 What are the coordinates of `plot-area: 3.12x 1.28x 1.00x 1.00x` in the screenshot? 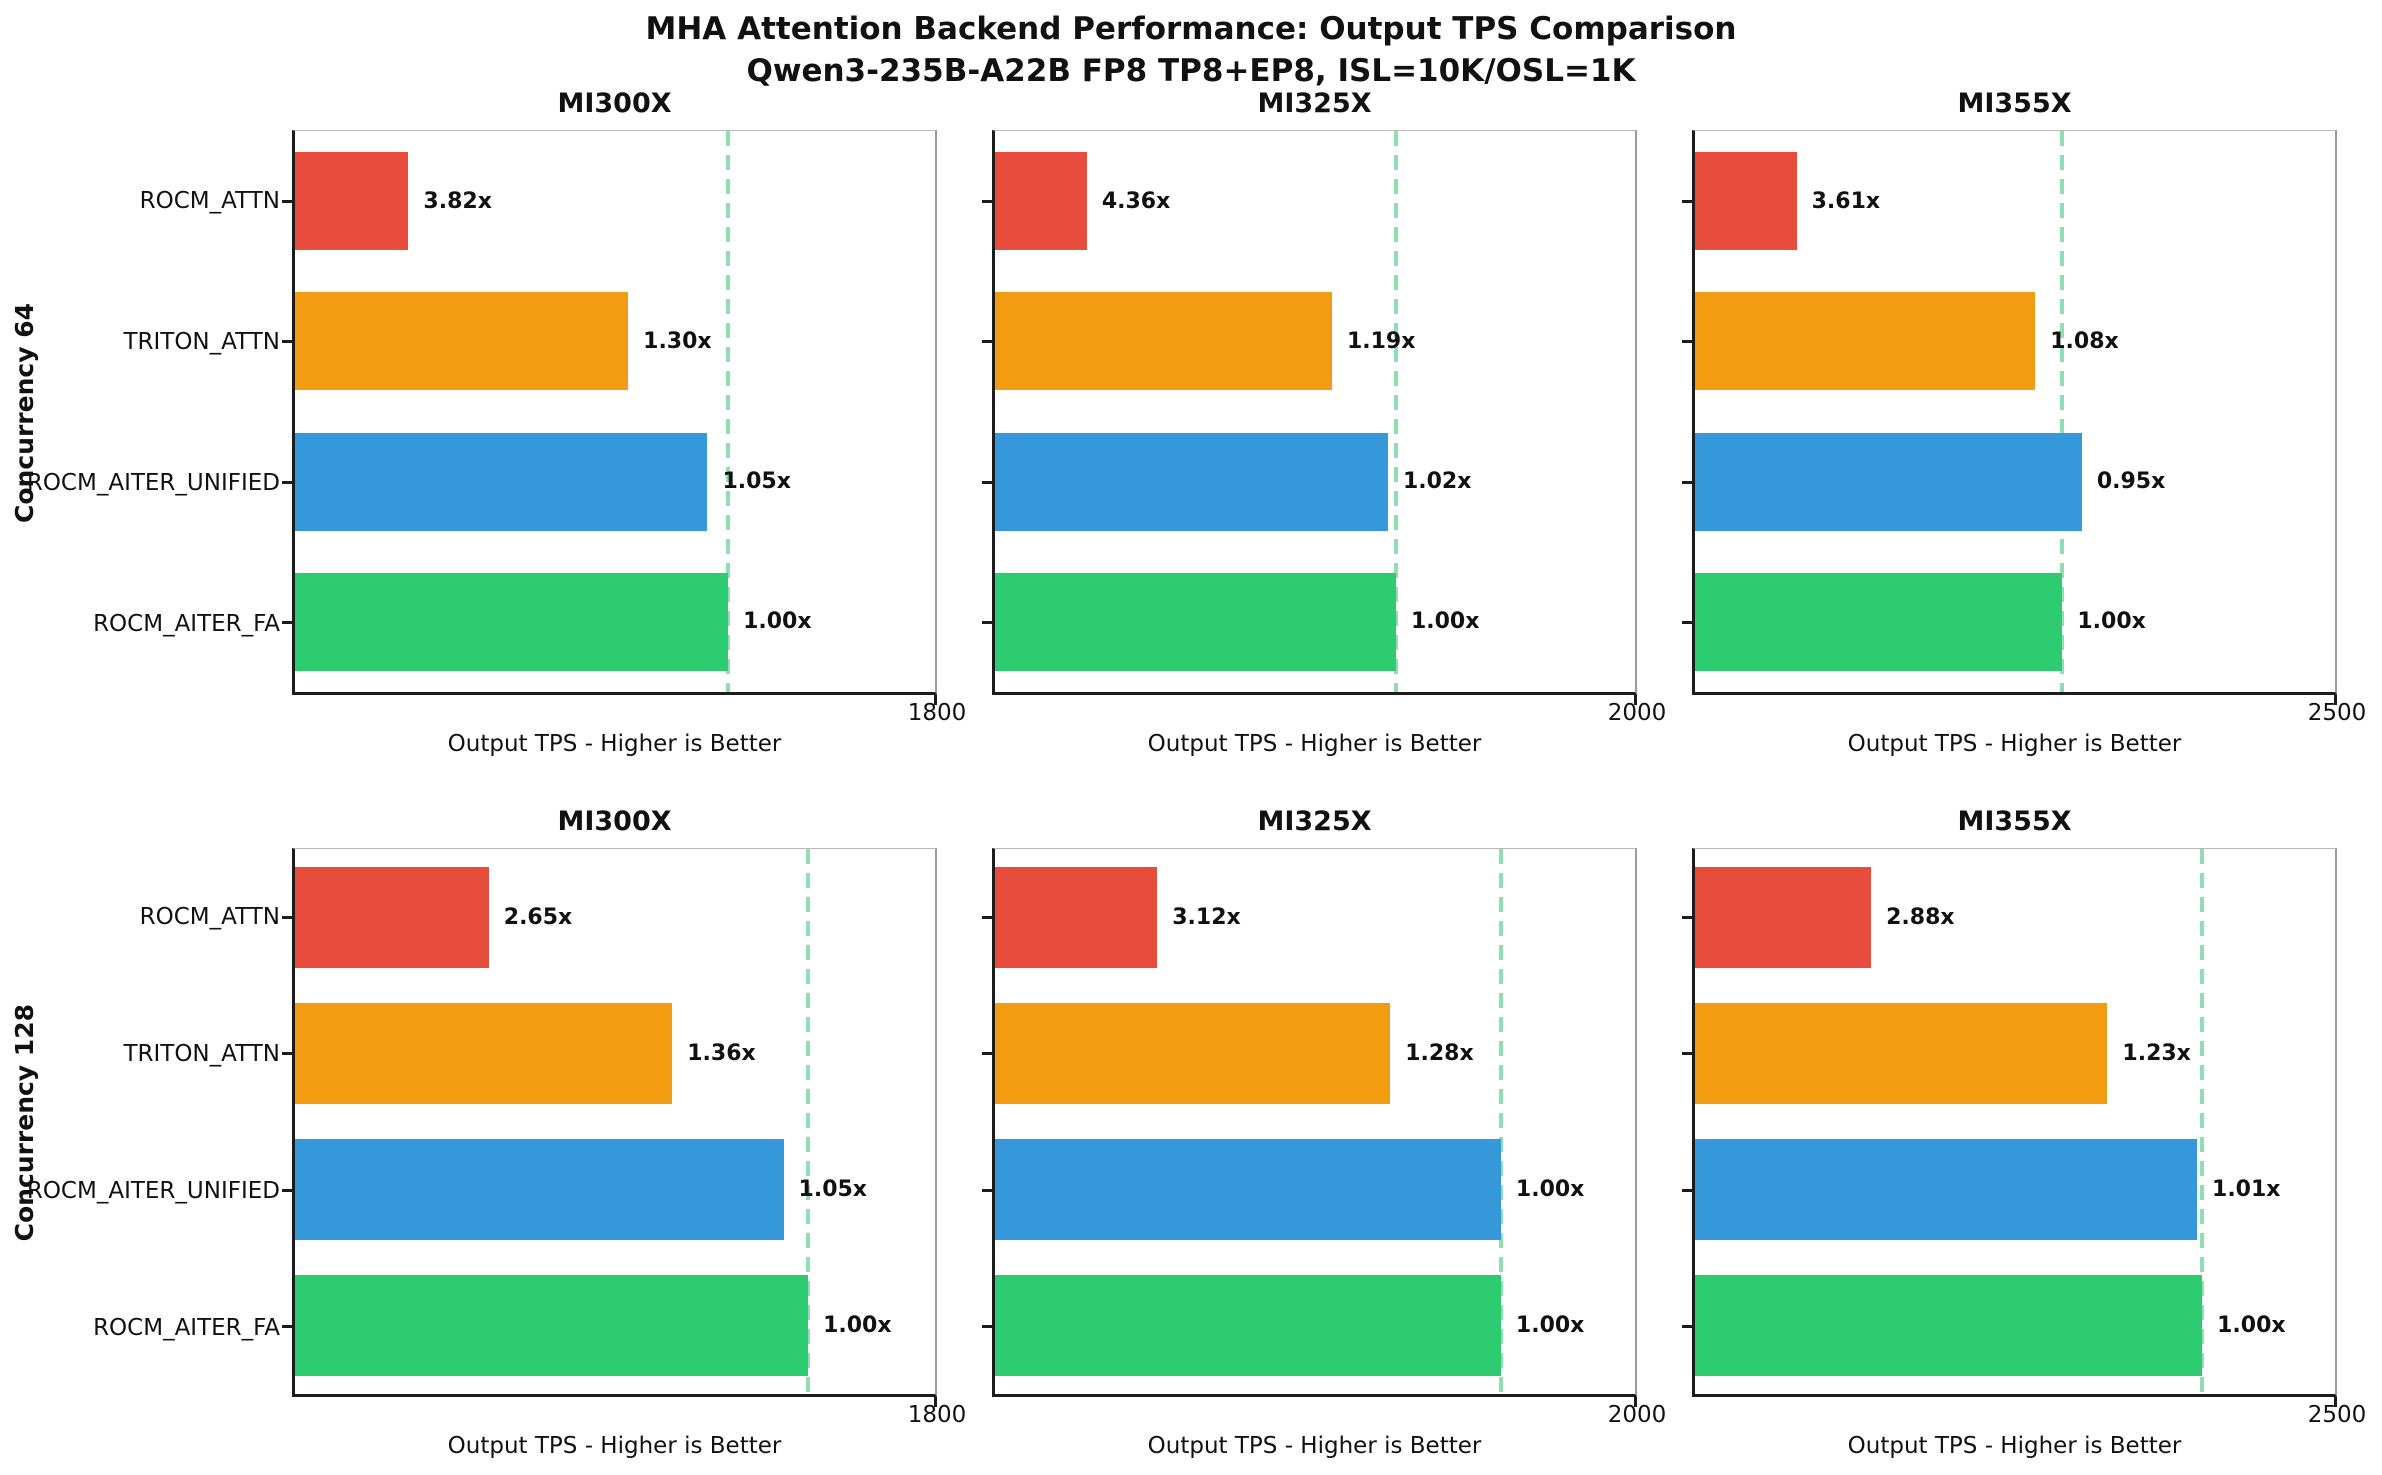 It's located at (1309, 1127).